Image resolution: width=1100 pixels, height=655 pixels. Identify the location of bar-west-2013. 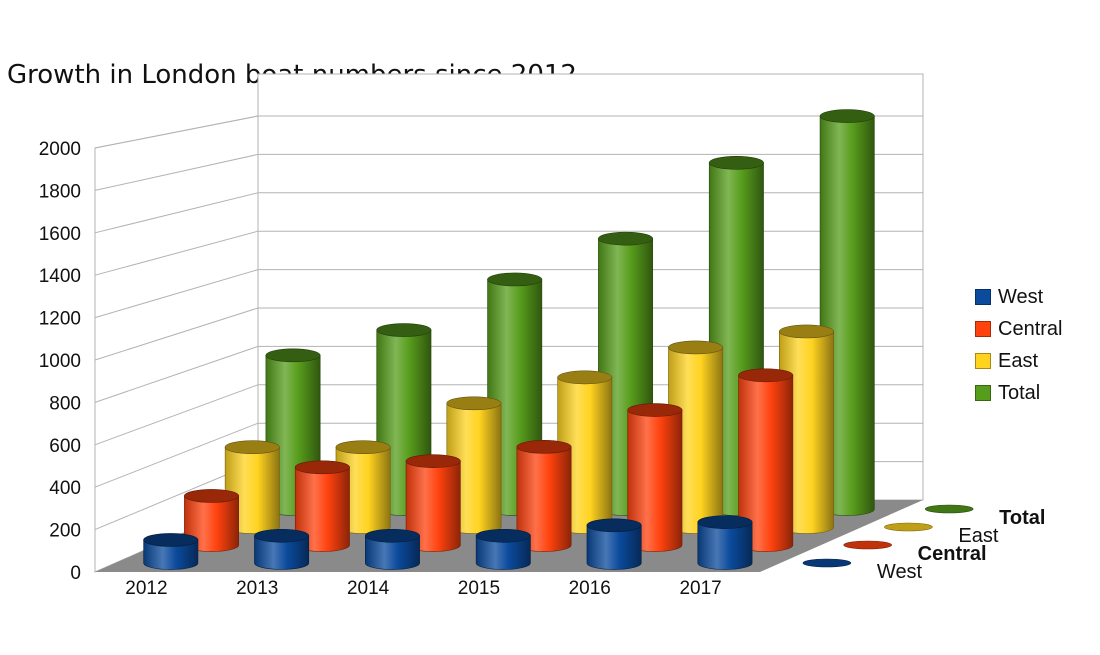
(282, 549).